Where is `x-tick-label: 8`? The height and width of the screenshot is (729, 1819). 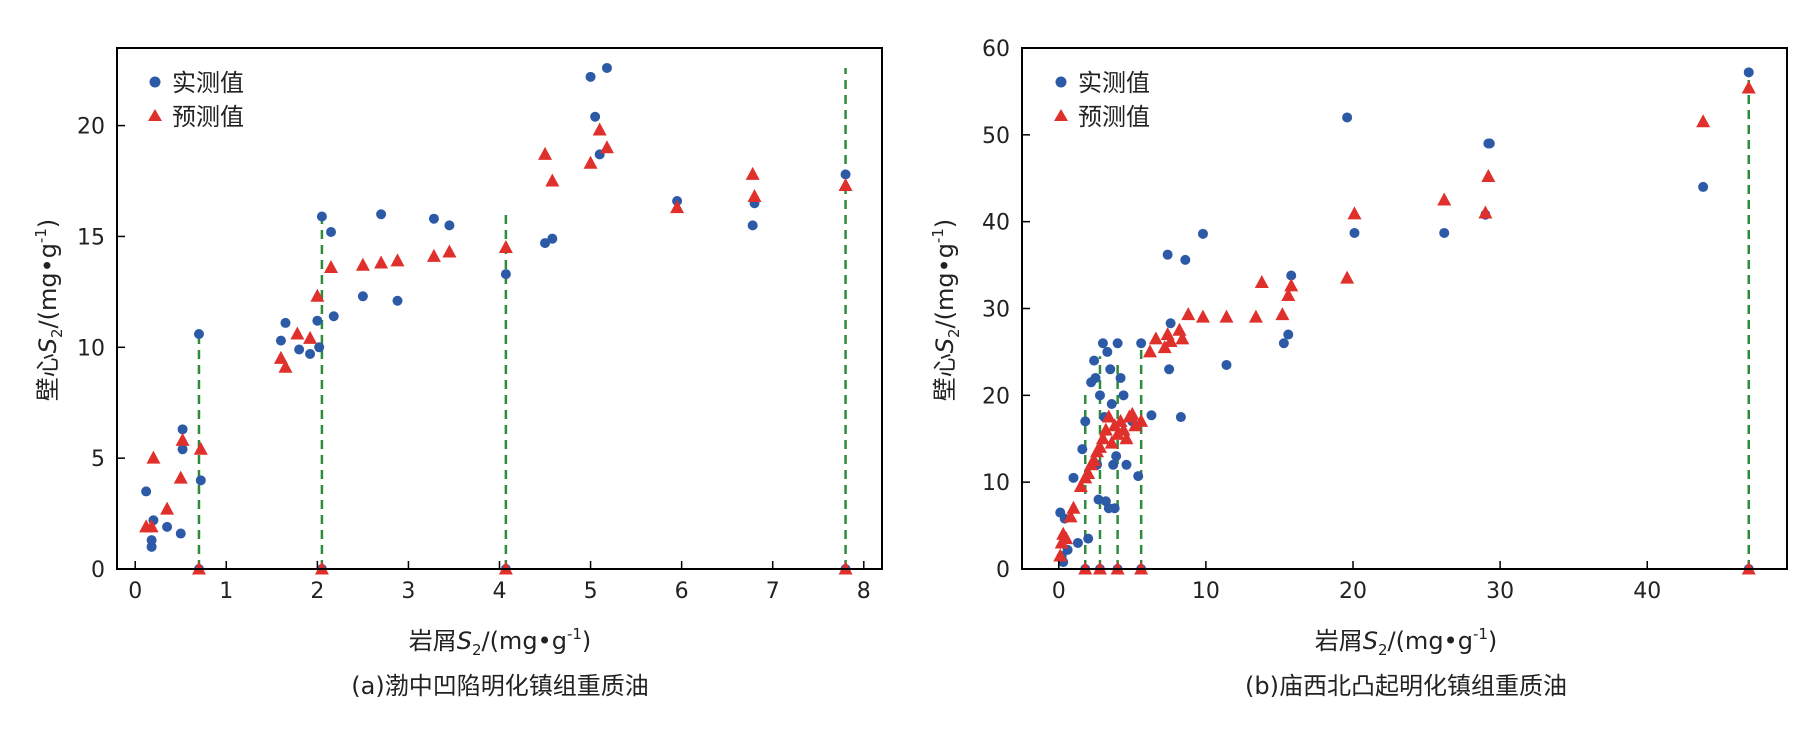 x-tick-label: 8 is located at coordinates (864, 591).